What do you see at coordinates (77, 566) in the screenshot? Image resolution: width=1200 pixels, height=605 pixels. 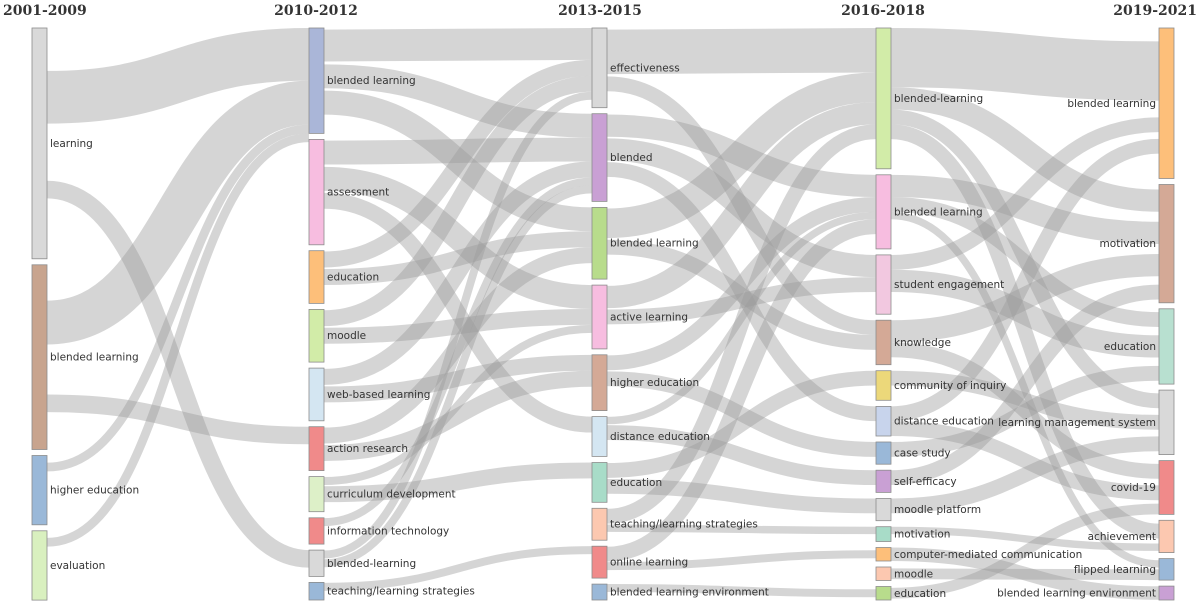 I see `node-label-p0-evaluation: evaluation` at bounding box center [77, 566].